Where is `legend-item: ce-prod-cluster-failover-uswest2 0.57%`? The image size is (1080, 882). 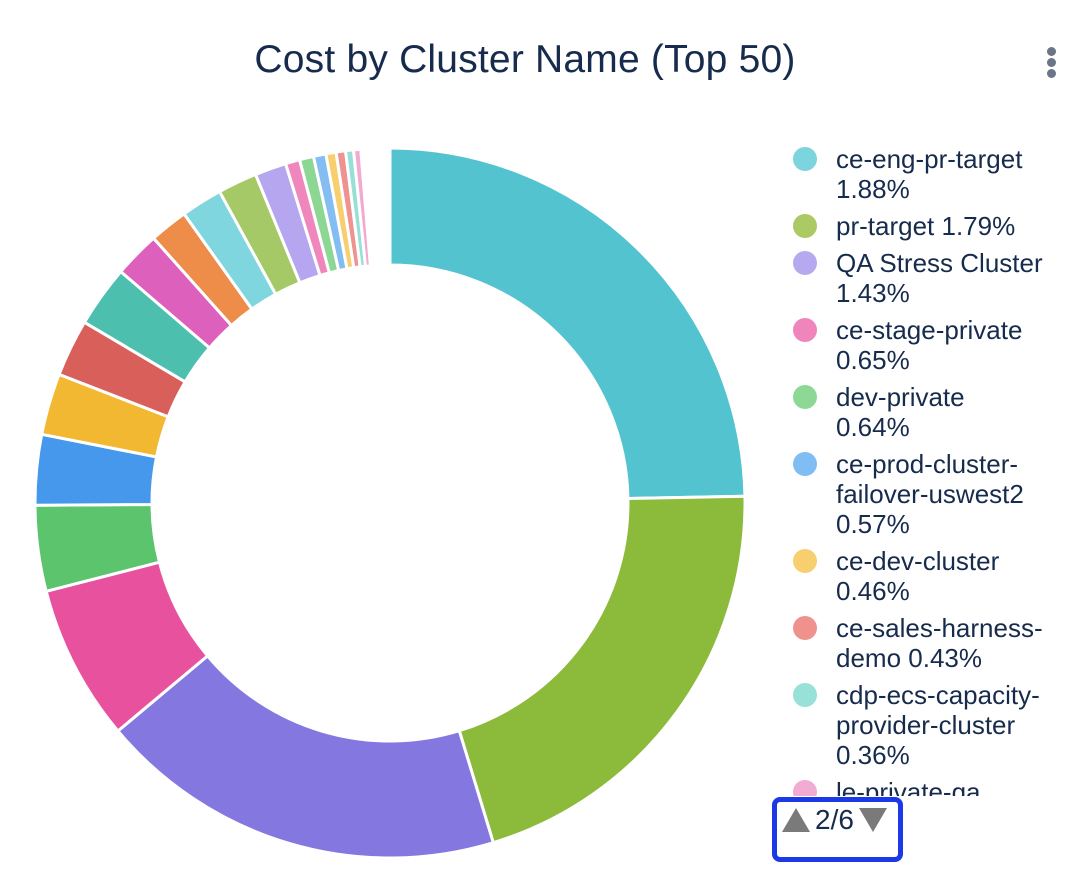
legend-item: ce-prod-cluster-failover-uswest2 0.57% is located at coordinates (918, 494).